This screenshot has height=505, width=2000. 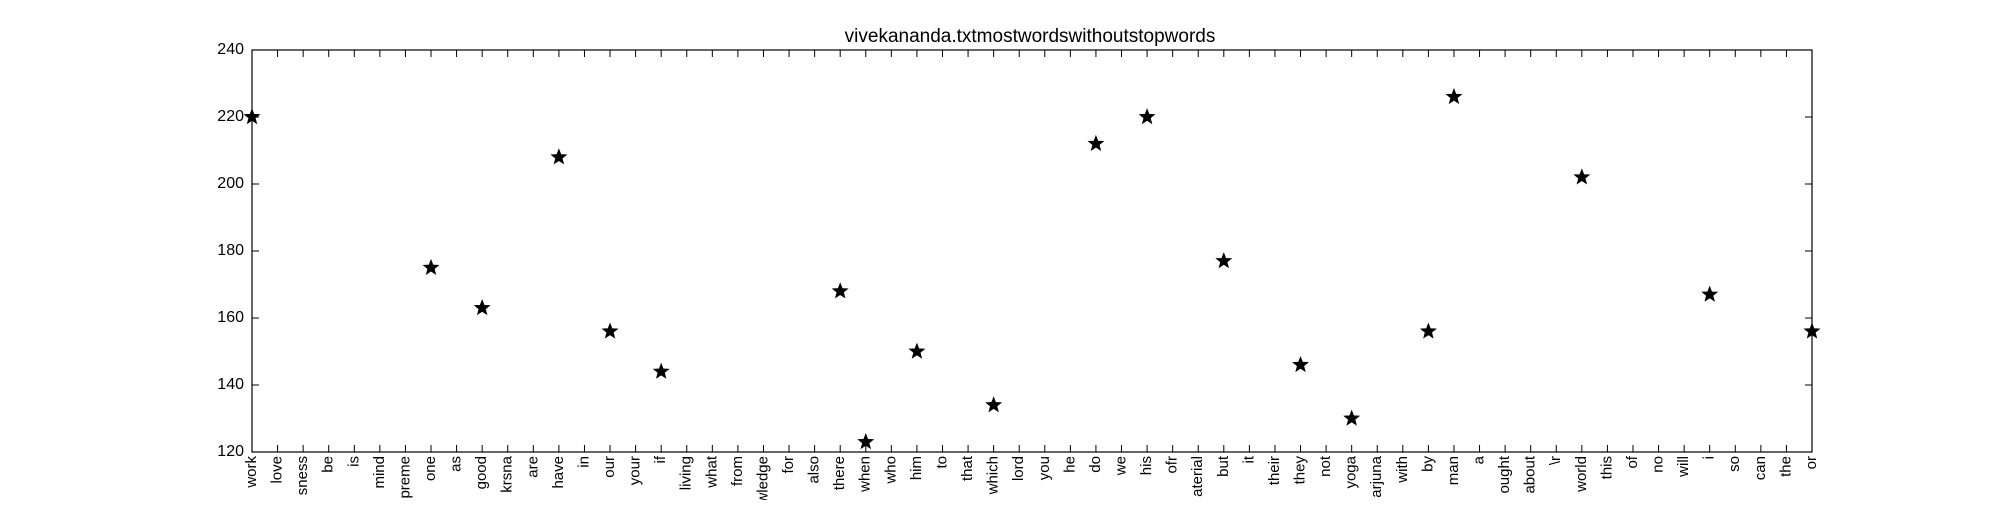 What do you see at coordinates (1734, 464) in the screenshot?
I see `x-tick-label: so` at bounding box center [1734, 464].